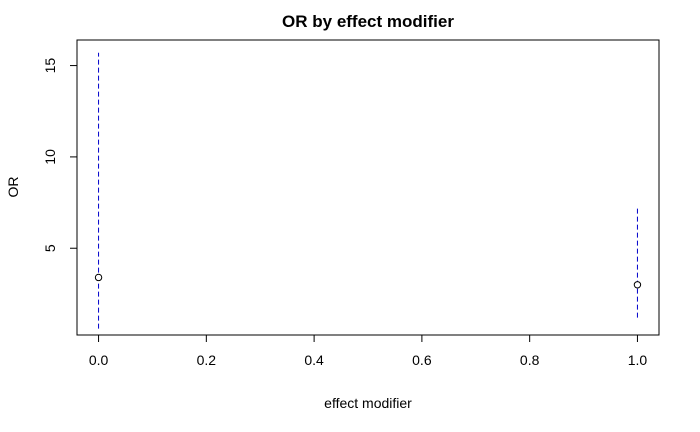 This screenshot has height=432, width=700. I want to click on y-axis: 5 10 15, so click(60, 155).